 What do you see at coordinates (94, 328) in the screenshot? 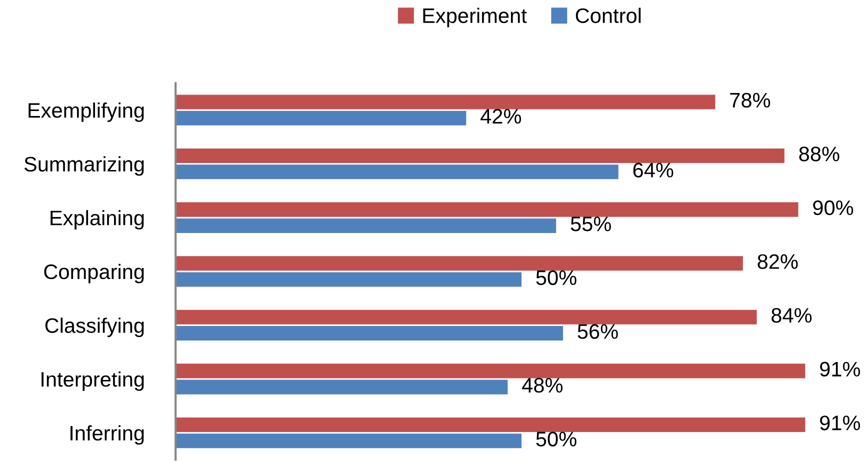
I see `y-tick-label: Classifying` at bounding box center [94, 328].